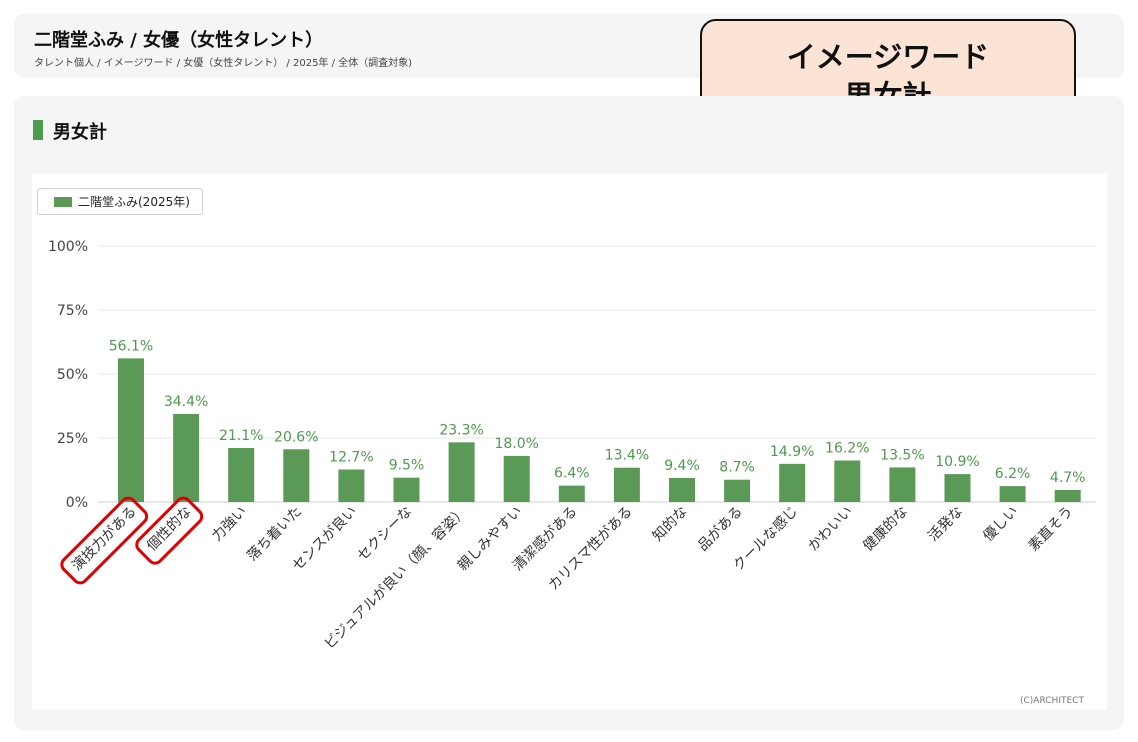  I want to click on bar-value-label: 8.7%, so click(737, 468).